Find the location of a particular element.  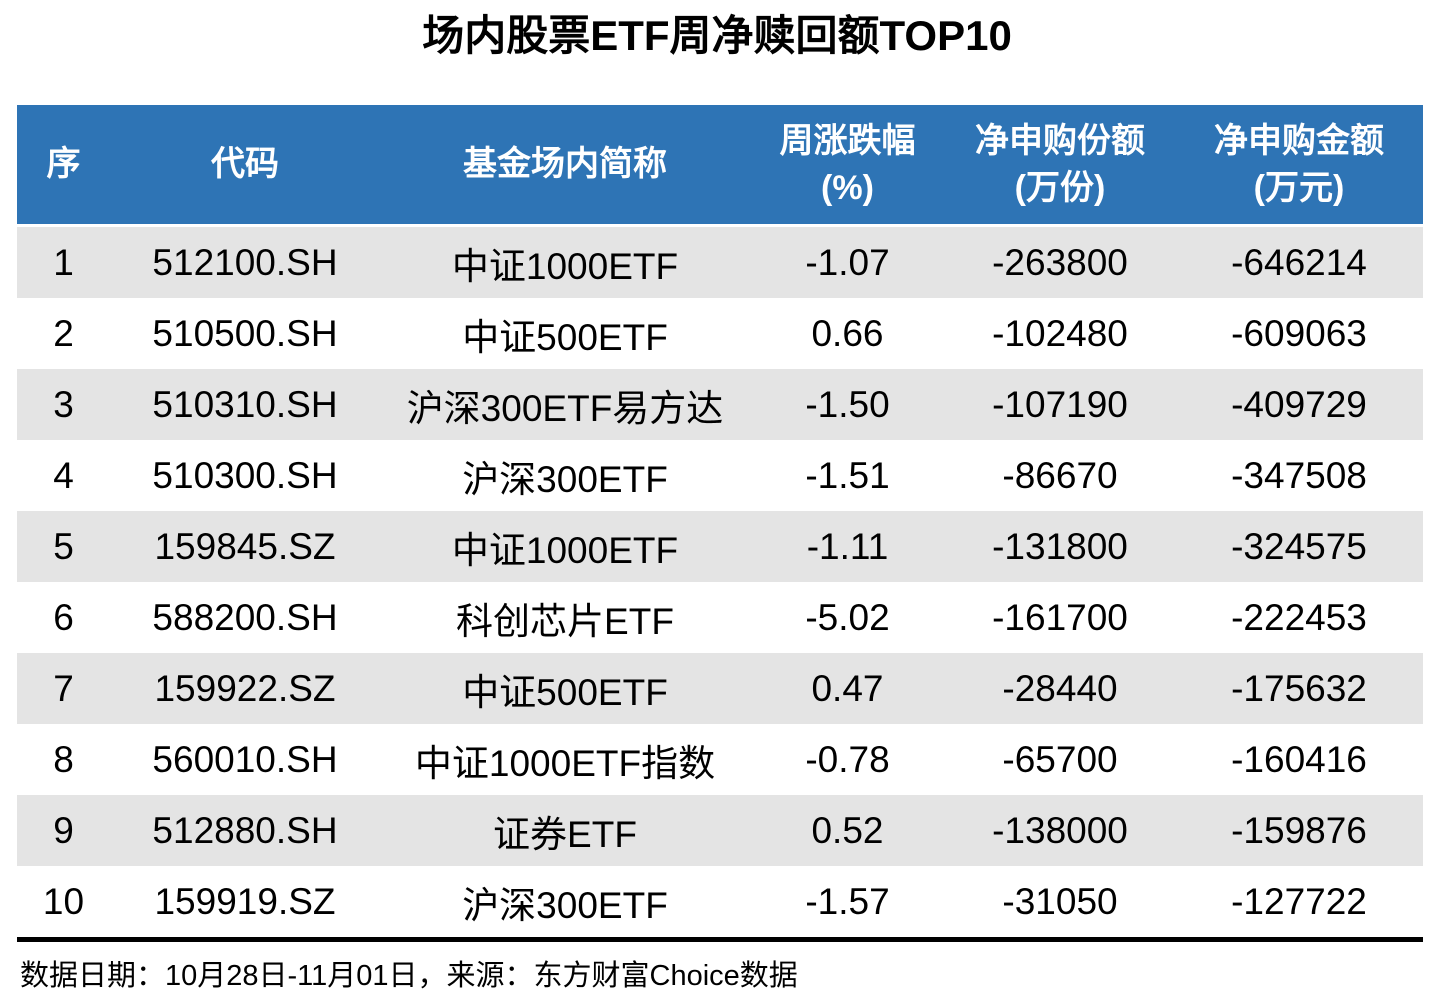

fund-name-cell: 证券ETF is located at coordinates (565, 834).